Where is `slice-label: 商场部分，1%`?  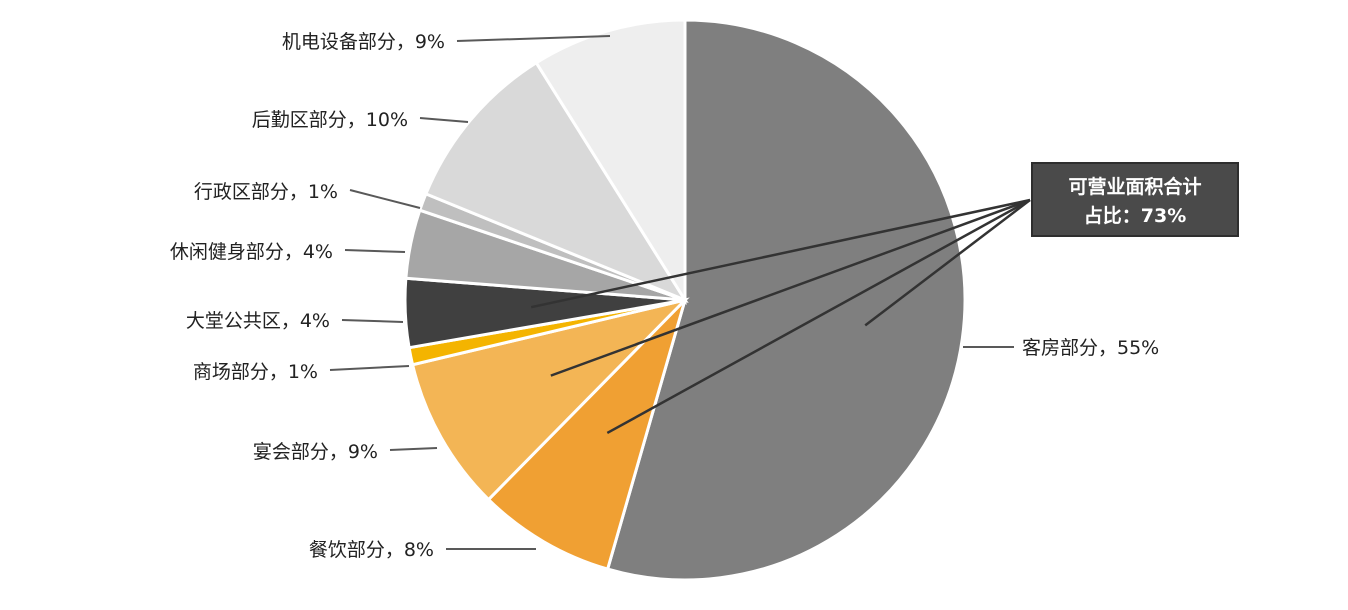 slice-label: 商场部分，1% is located at coordinates (255, 372).